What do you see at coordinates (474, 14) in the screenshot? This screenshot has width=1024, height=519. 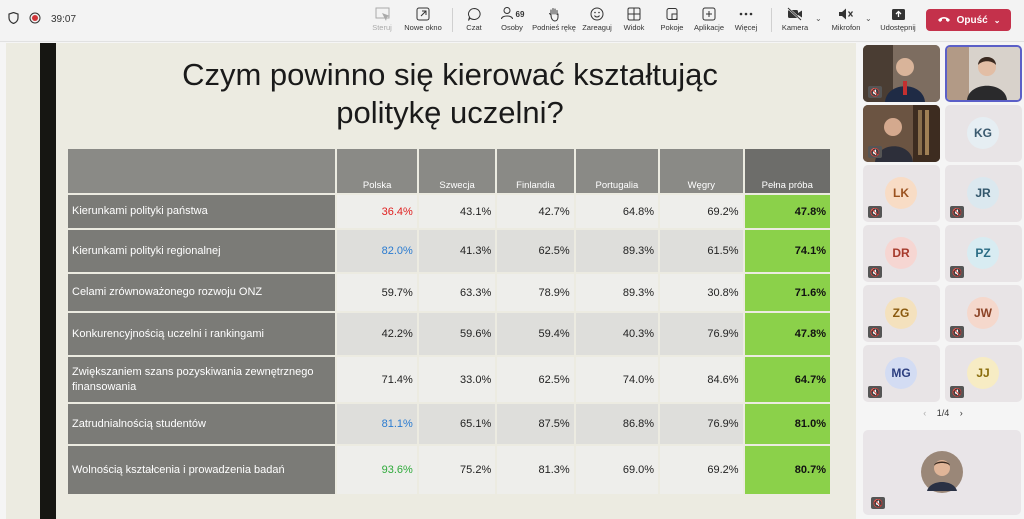 I see `chat-icon` at bounding box center [474, 14].